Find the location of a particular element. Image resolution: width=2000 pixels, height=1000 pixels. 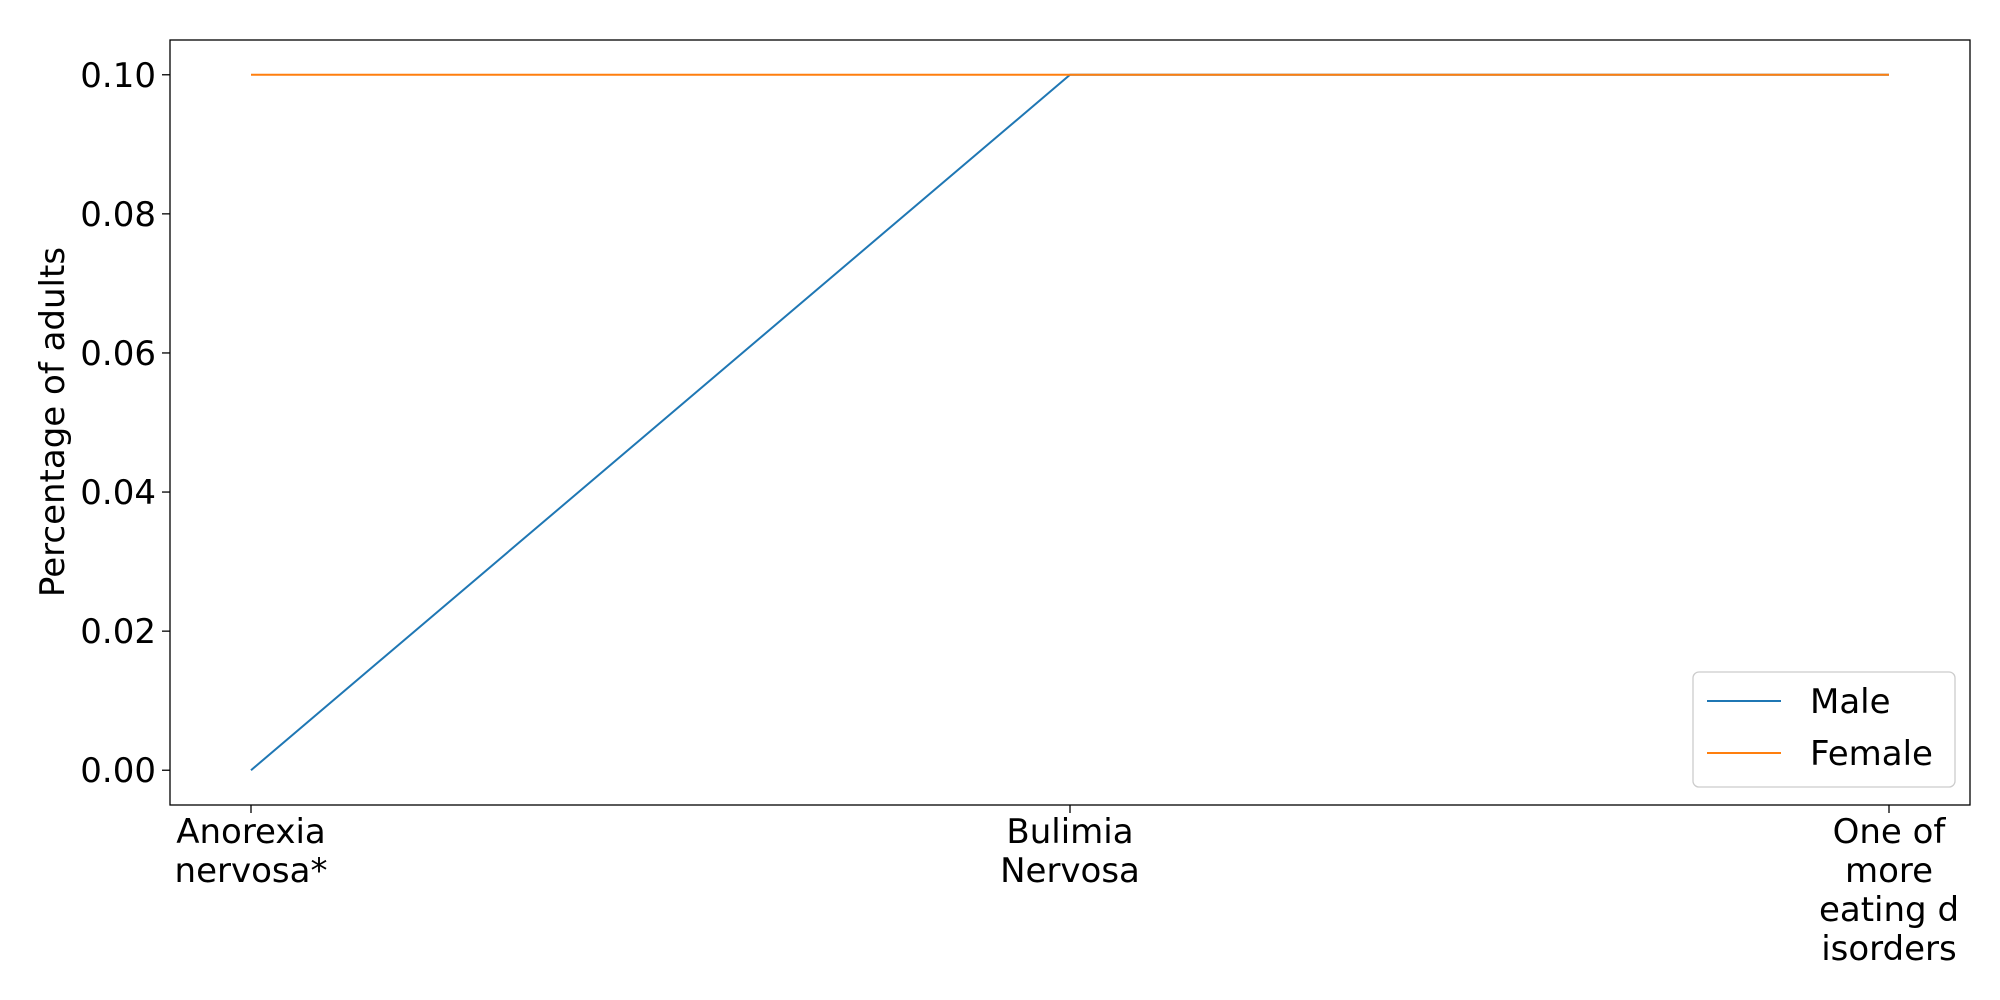

x-tick-label-line: eating d is located at coordinates (1889, 910).